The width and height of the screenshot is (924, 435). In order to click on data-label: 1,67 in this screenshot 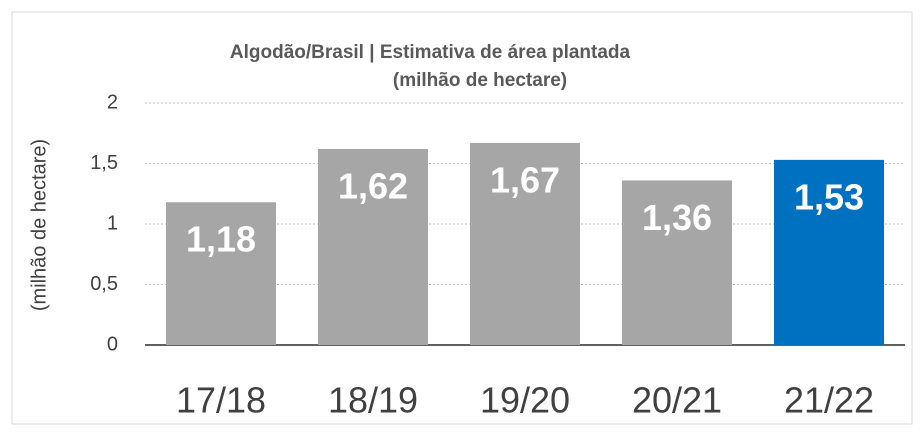, I will do `click(525, 179)`.